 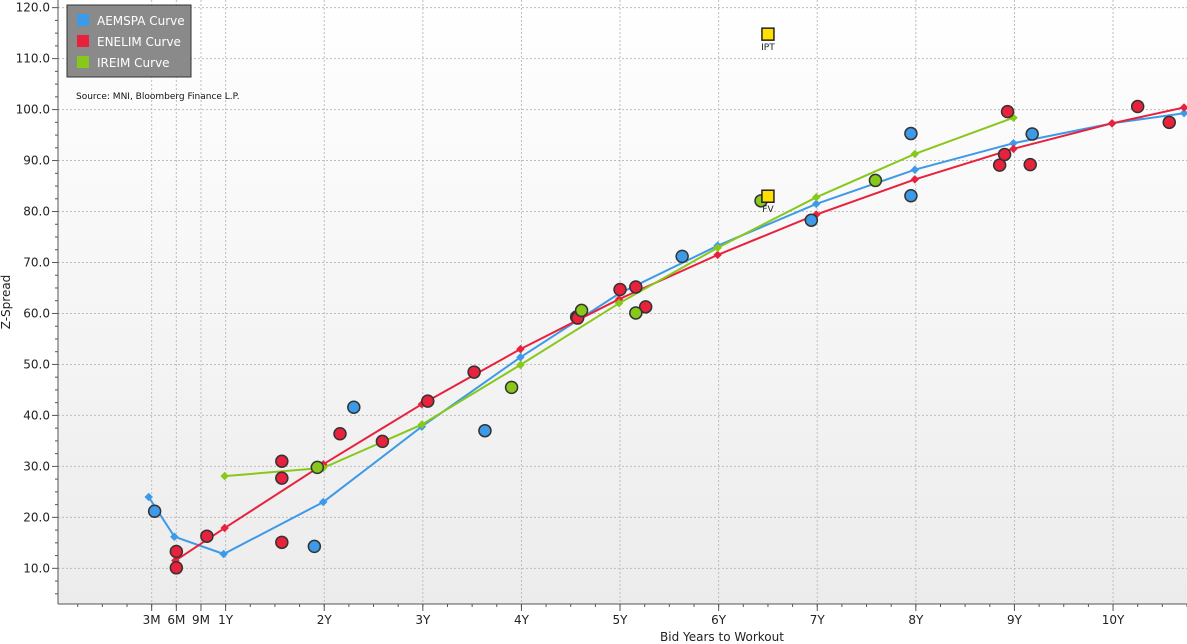 What do you see at coordinates (141, 21) in the screenshot?
I see `legend-label-aemspa: AEMSPA Curve` at bounding box center [141, 21].